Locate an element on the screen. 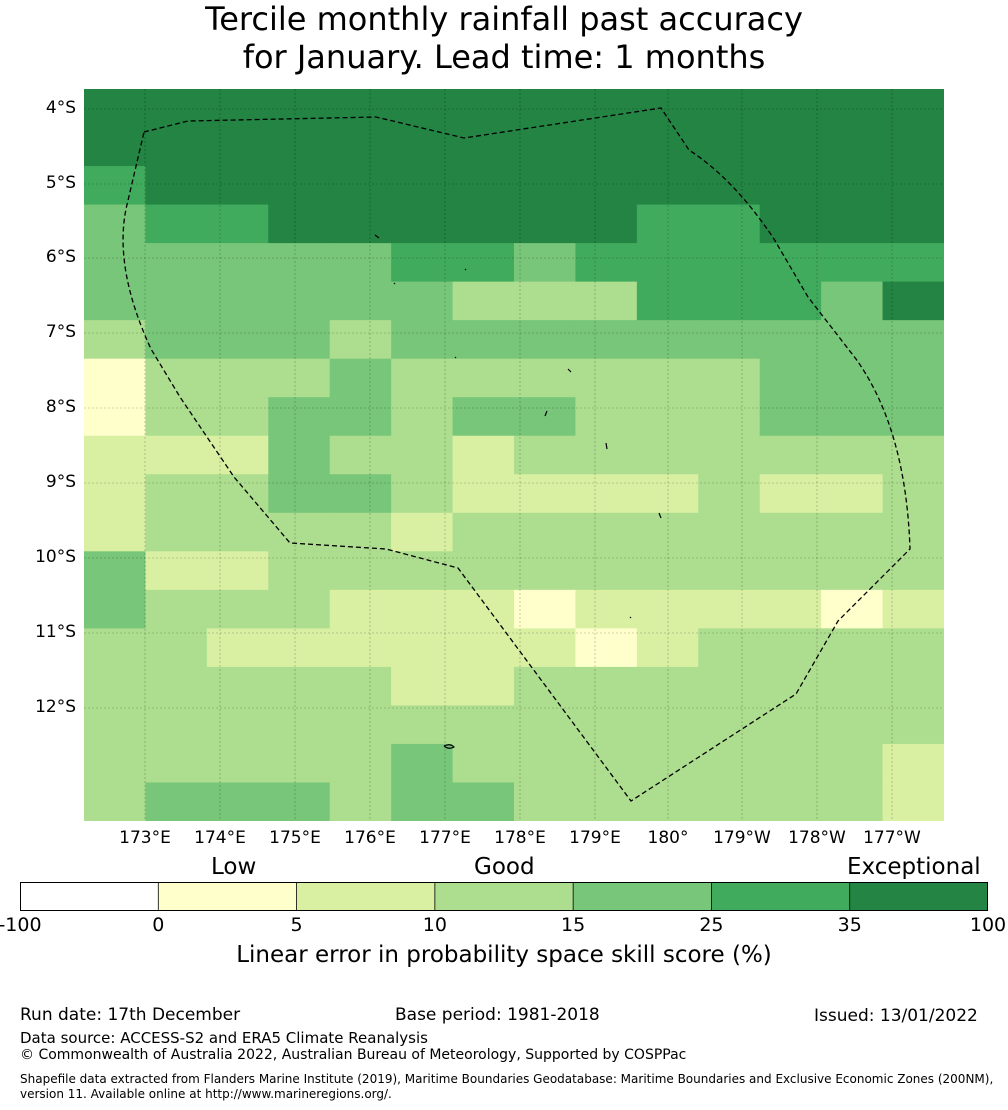 The height and width of the screenshot is (1110, 1008). colorbar-category-low: Low is located at coordinates (234, 867).